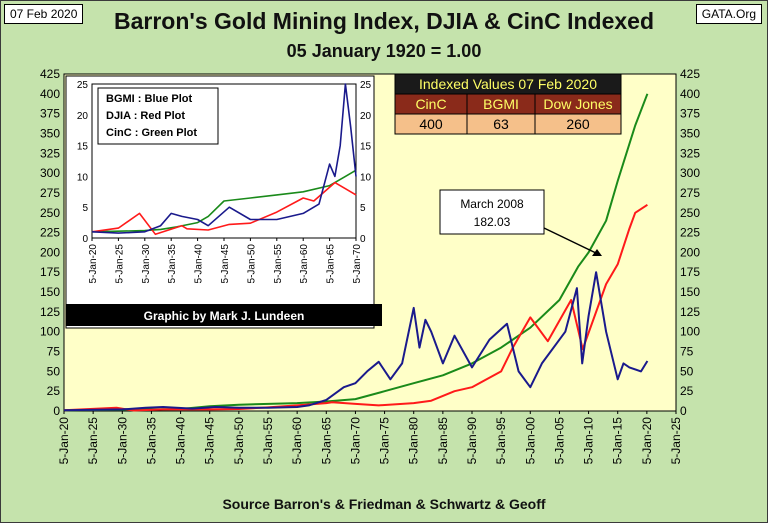 The image size is (768, 523). What do you see at coordinates (690, 114) in the screenshot?
I see `y-tick-right-375: 375` at bounding box center [690, 114].